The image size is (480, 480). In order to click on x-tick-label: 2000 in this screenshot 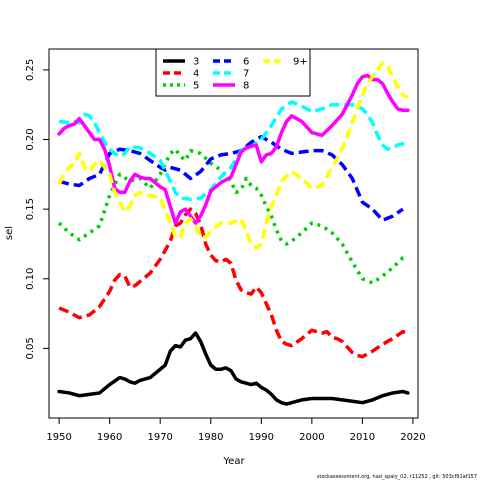, I will do `click(311, 437)`.